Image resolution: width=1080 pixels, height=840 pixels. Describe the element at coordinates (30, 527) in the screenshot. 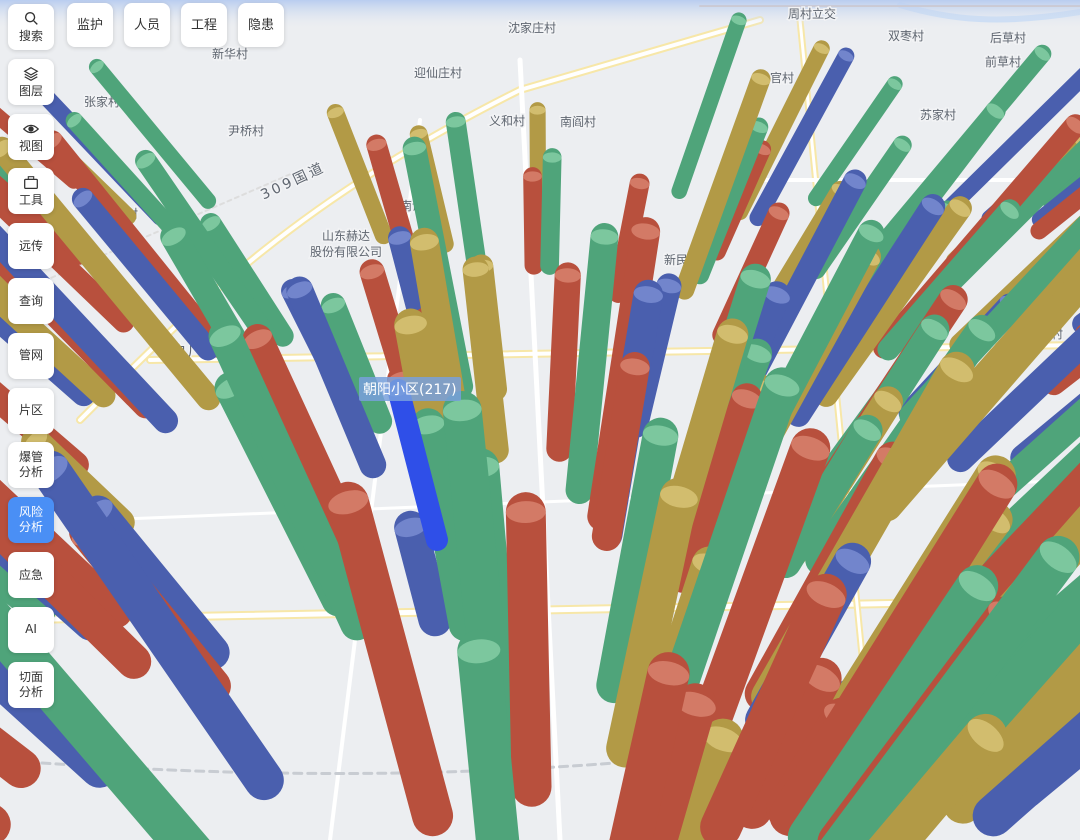

I see `button-label: 分析` at that location.